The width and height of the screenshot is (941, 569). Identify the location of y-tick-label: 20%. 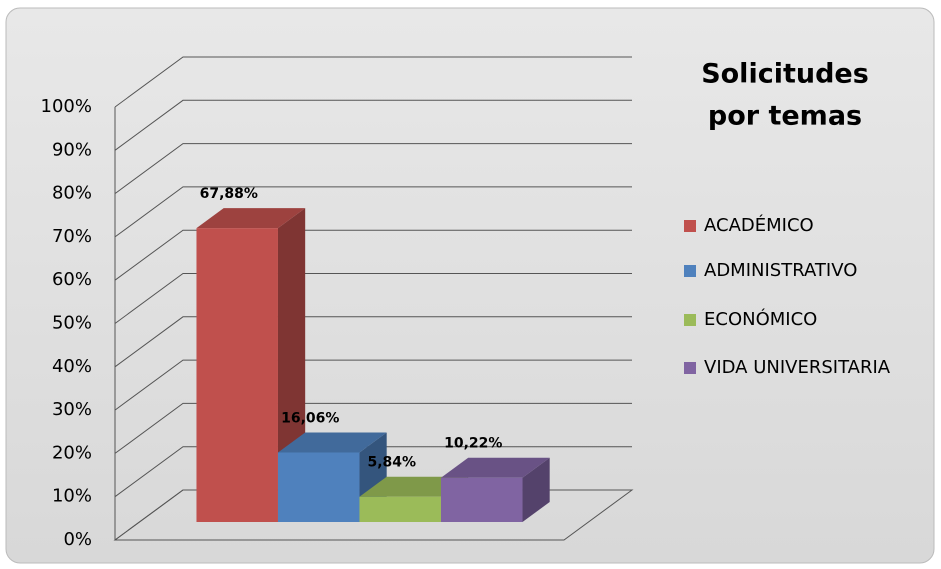
(72, 452).